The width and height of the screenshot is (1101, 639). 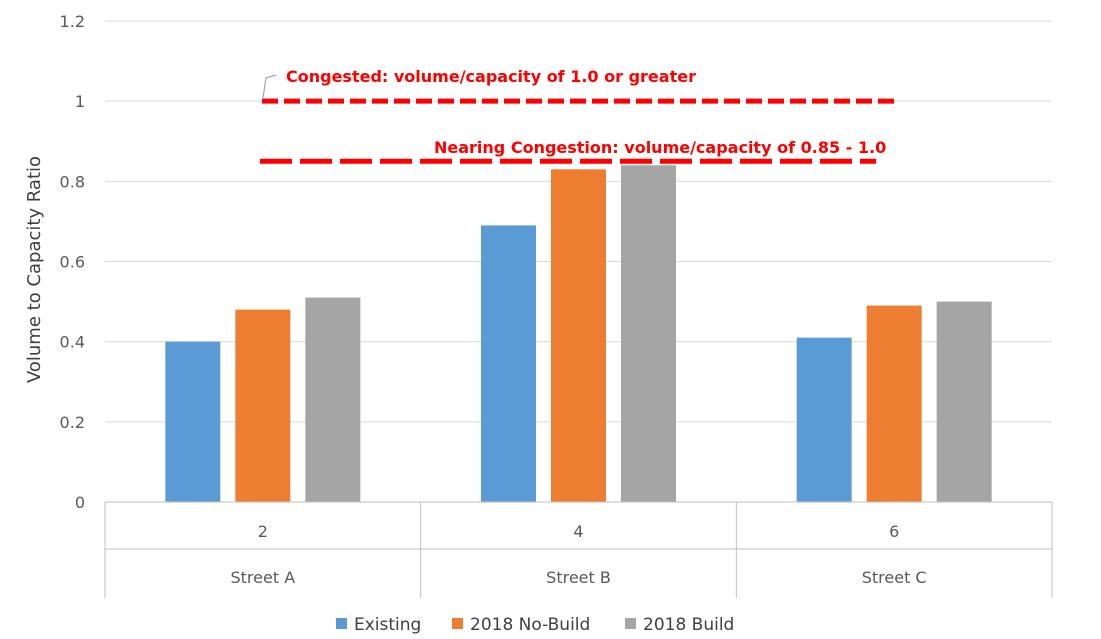 What do you see at coordinates (72, 422) in the screenshot?
I see `y-tick-label: 0.2` at bounding box center [72, 422].